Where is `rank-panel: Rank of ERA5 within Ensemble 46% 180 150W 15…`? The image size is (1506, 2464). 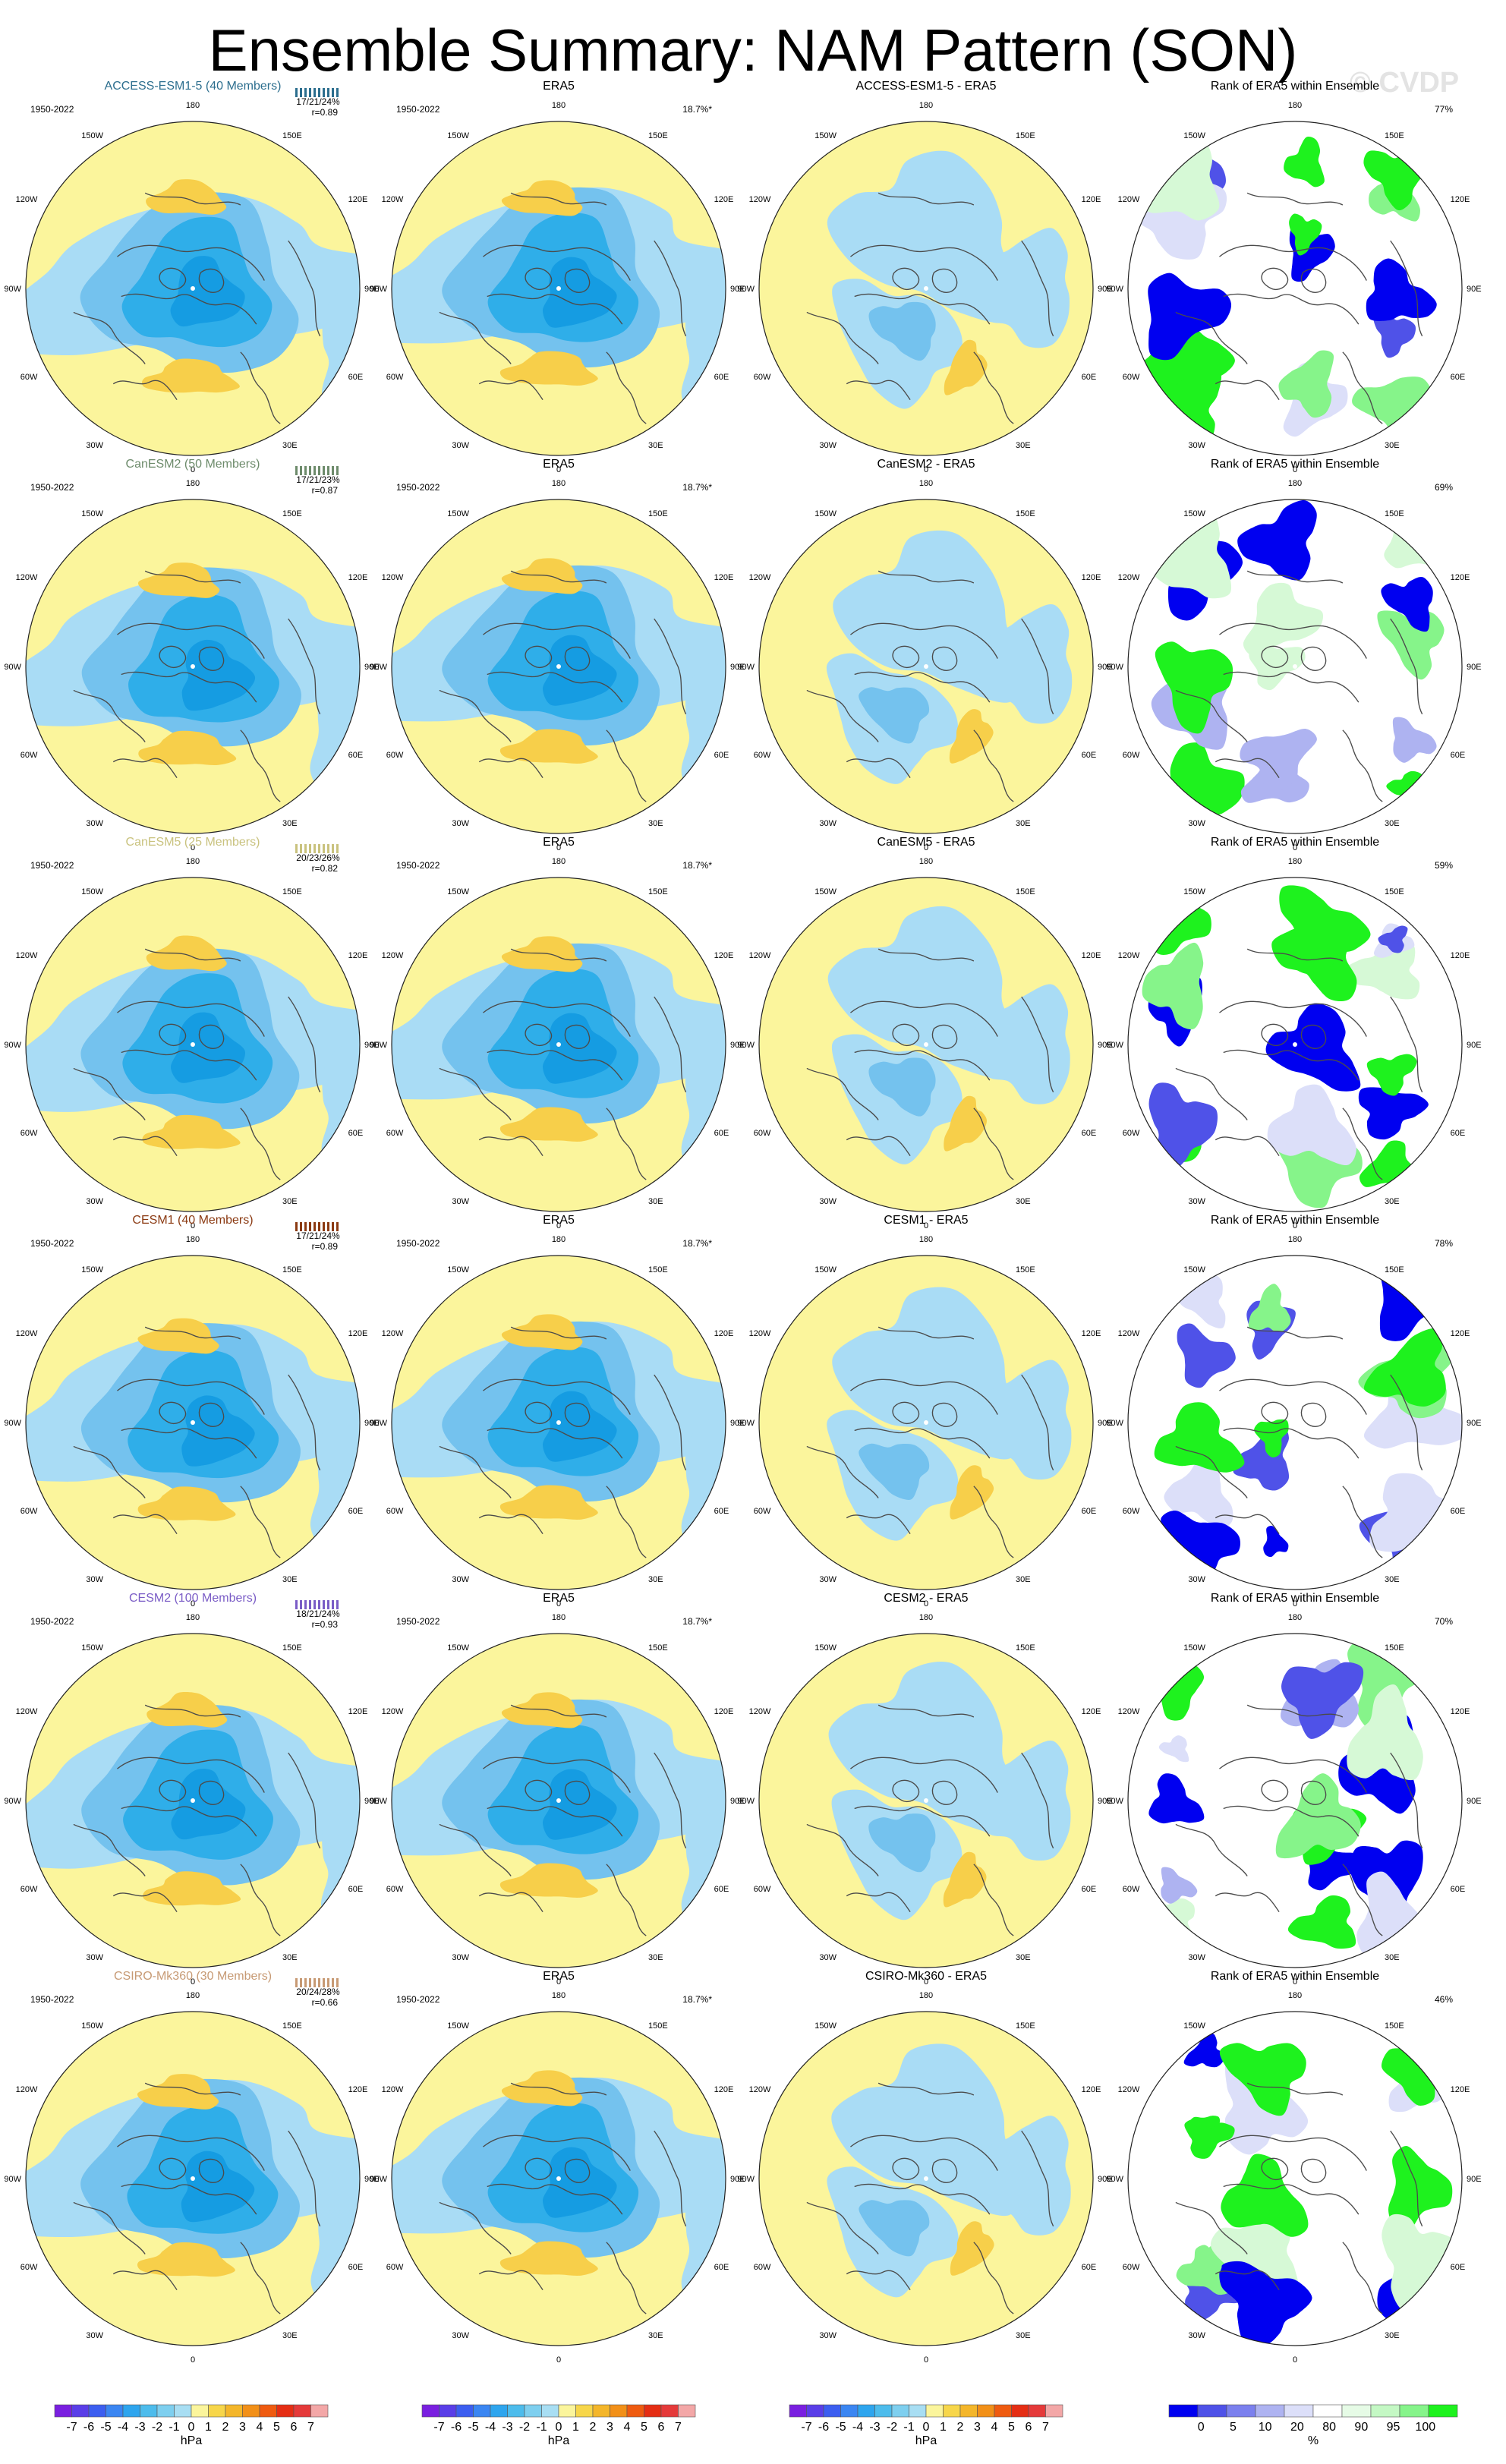 rank-panel: Rank of ERA5 within Ensemble 46% 180 150W 15… is located at coordinates (1293, 2167).